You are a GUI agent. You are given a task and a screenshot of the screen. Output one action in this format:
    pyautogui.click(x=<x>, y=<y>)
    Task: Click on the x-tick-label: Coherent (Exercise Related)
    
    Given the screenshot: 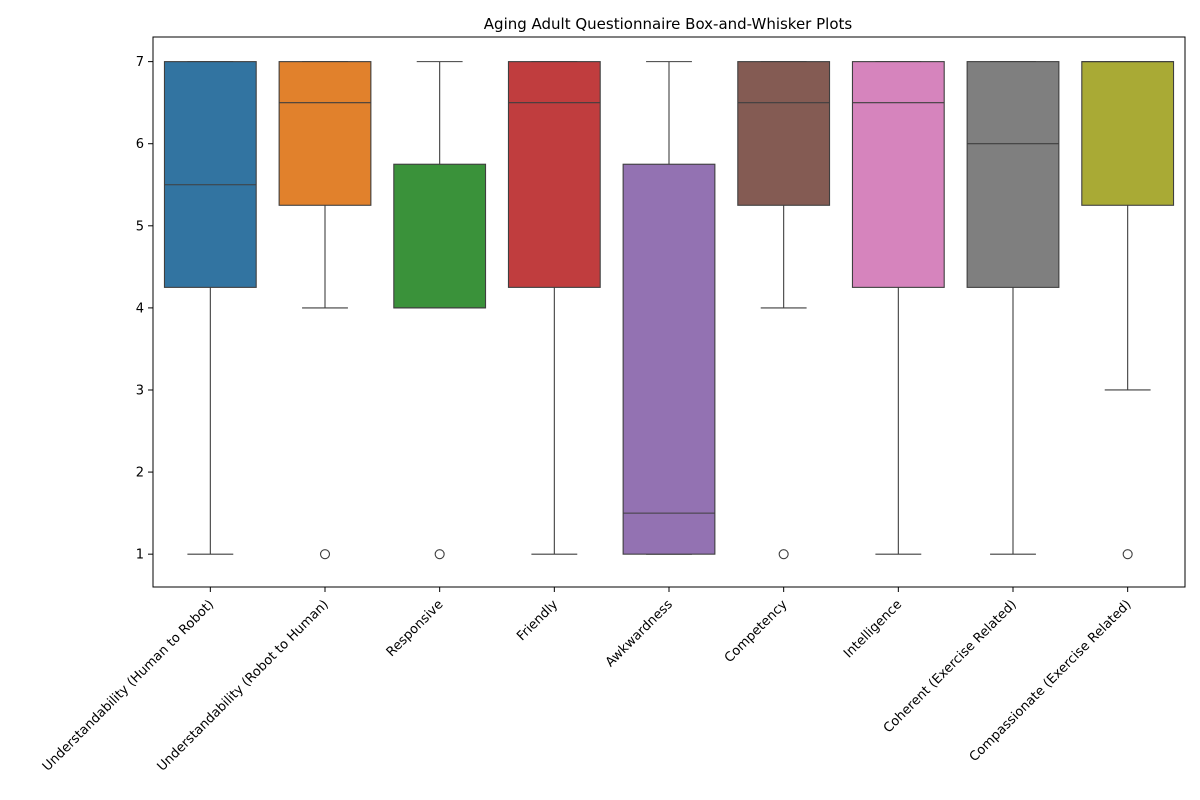 What is the action you would take?
    pyautogui.click(x=950, y=666)
    